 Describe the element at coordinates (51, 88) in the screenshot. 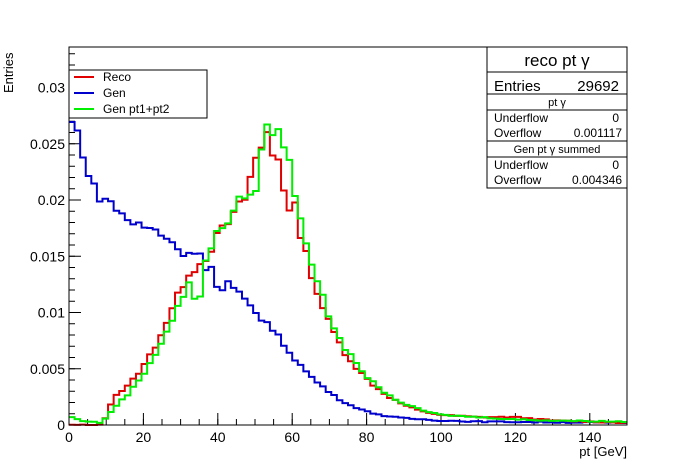

I see `y-tick-label: 0.03` at that location.